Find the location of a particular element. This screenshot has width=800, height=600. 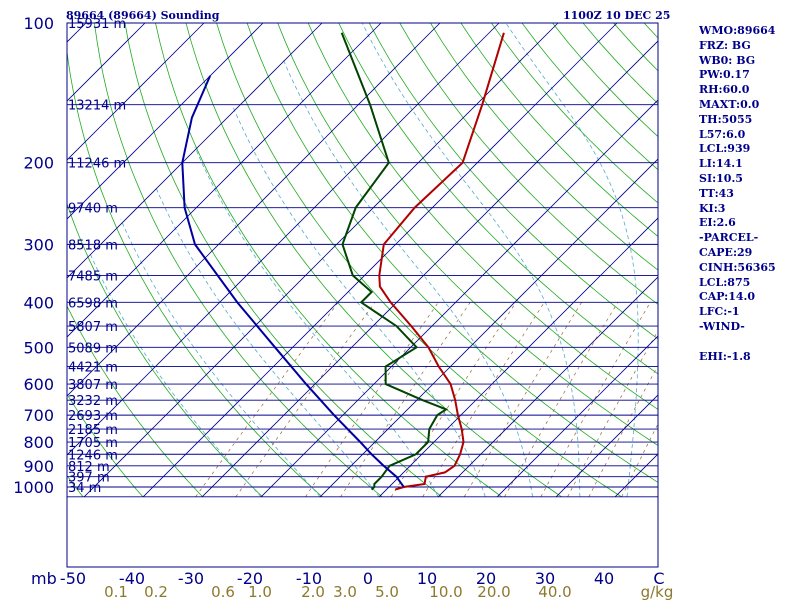

height-label: 4421 m is located at coordinates (93, 368).